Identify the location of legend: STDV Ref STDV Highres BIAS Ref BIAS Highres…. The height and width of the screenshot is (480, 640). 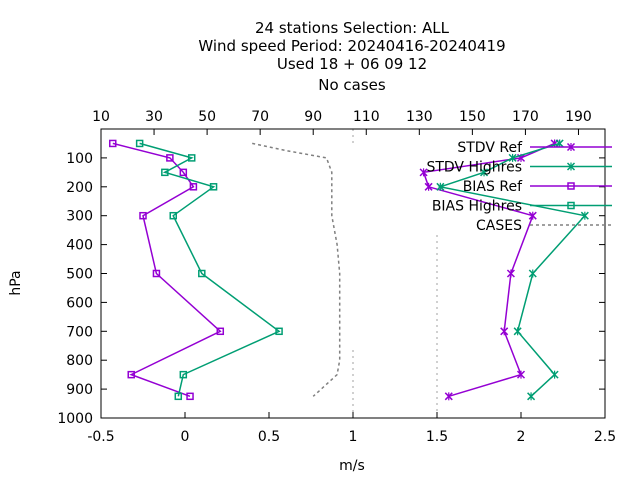
(519, 187).